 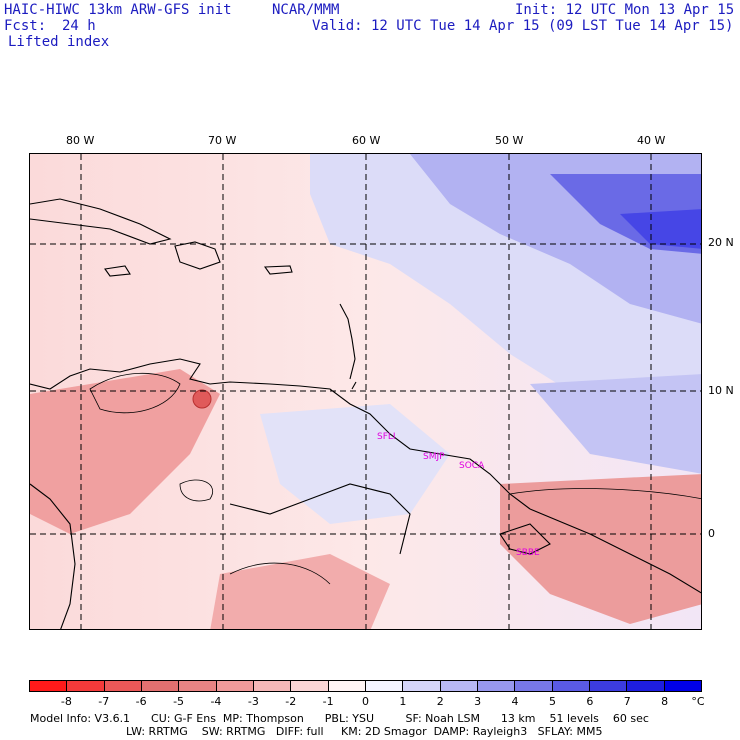 I want to click on fcst-value: 24 h, so click(x=79, y=26).